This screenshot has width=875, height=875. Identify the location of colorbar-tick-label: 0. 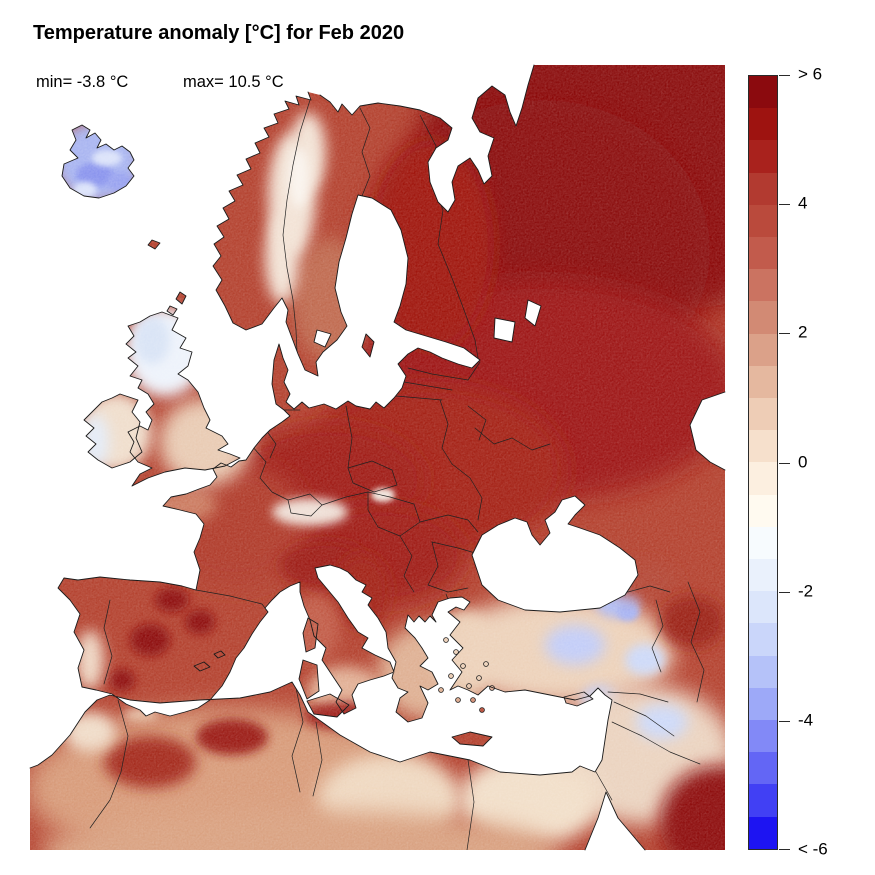
(803, 462).